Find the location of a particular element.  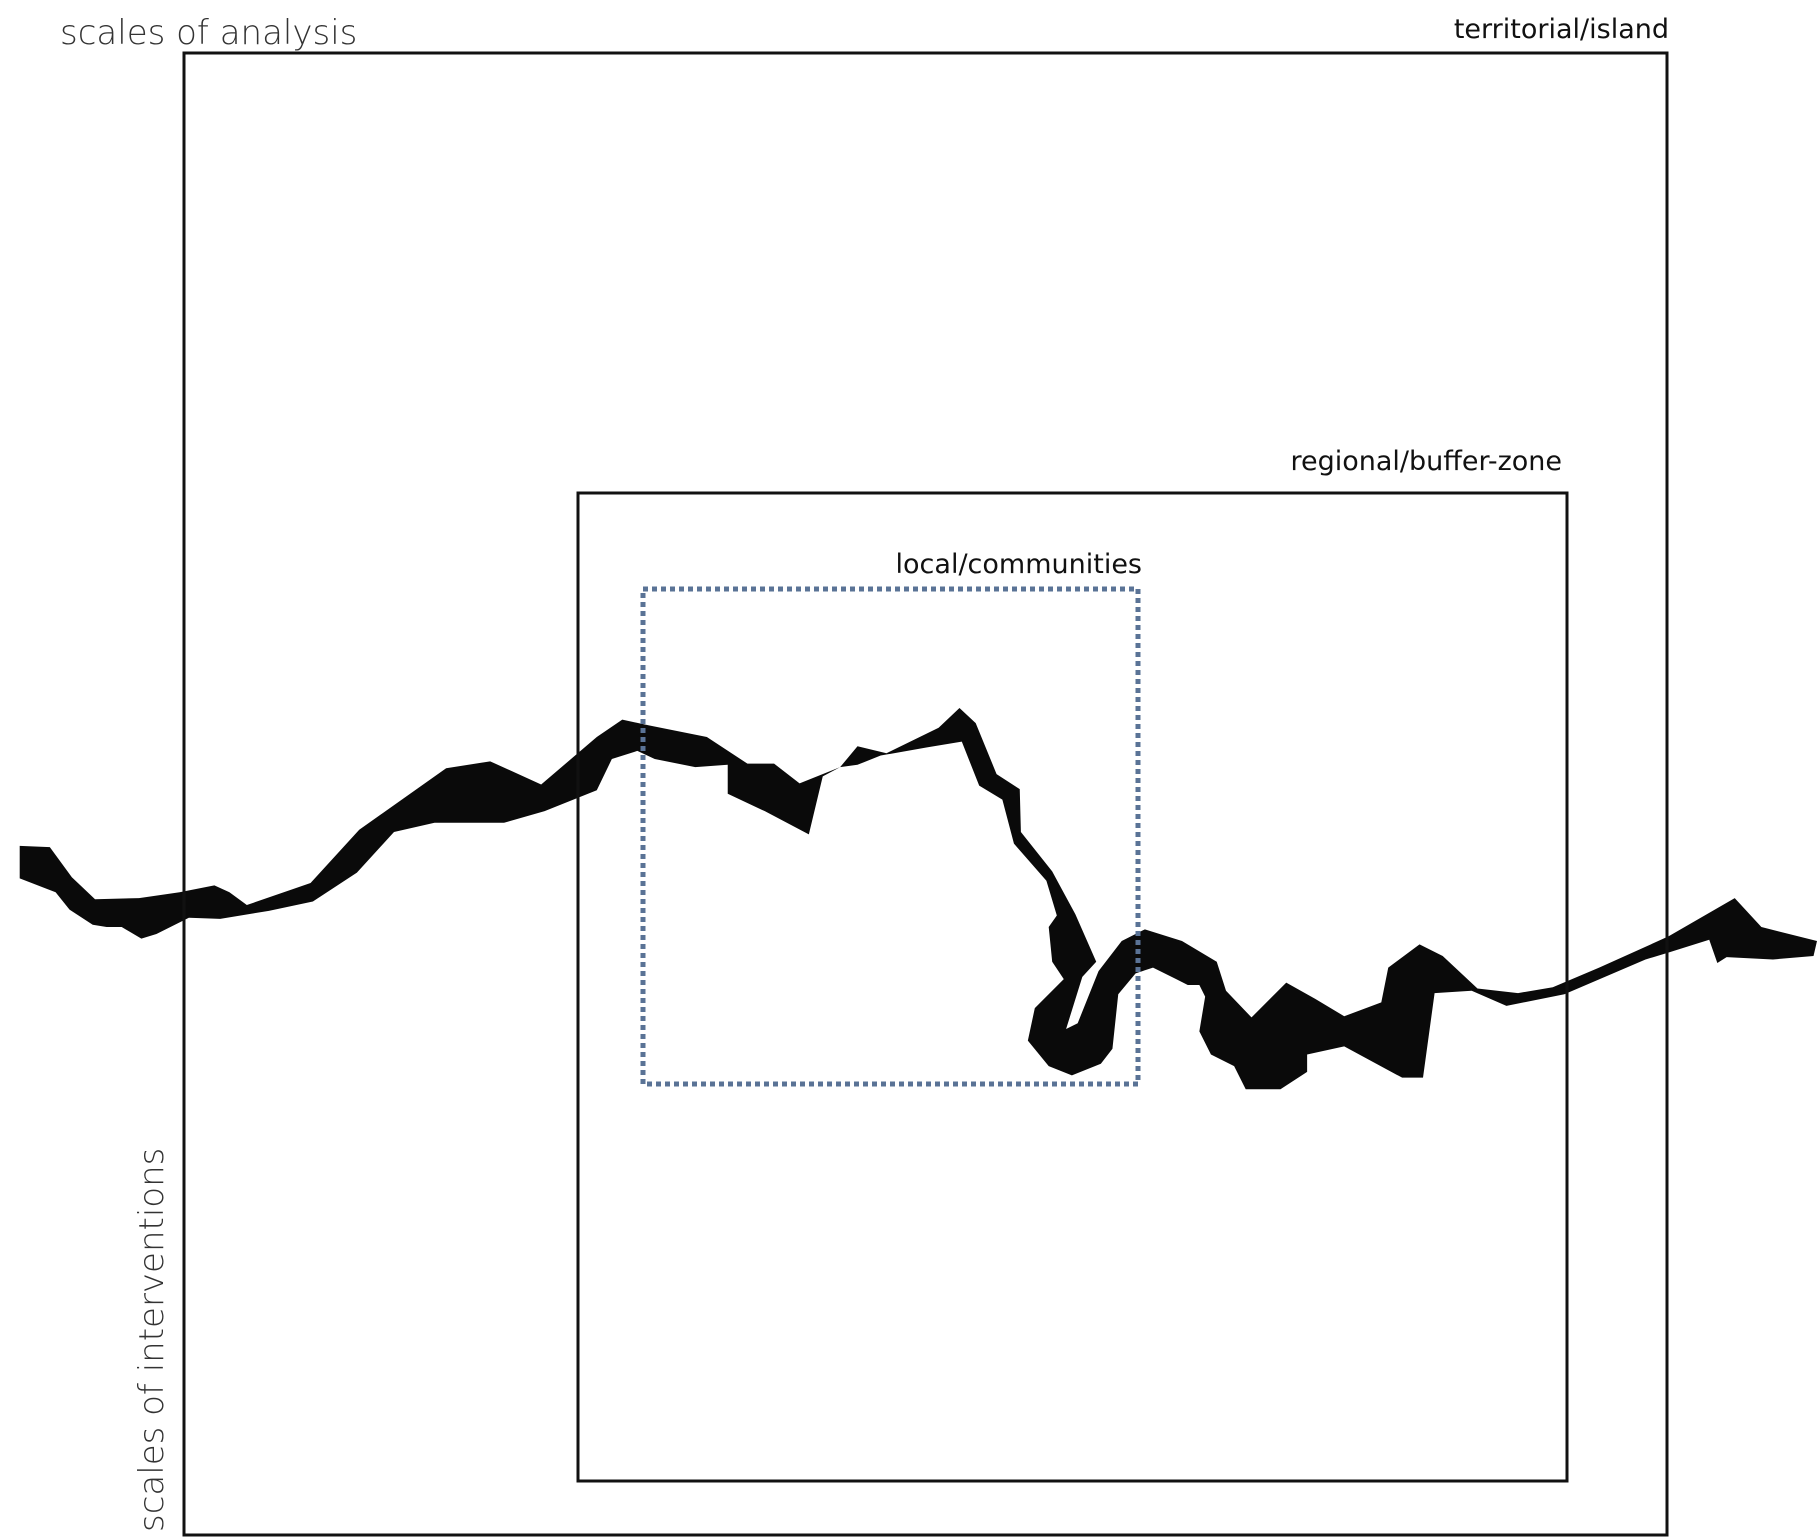

scale-label: territorial/island is located at coordinates (1561, 29).